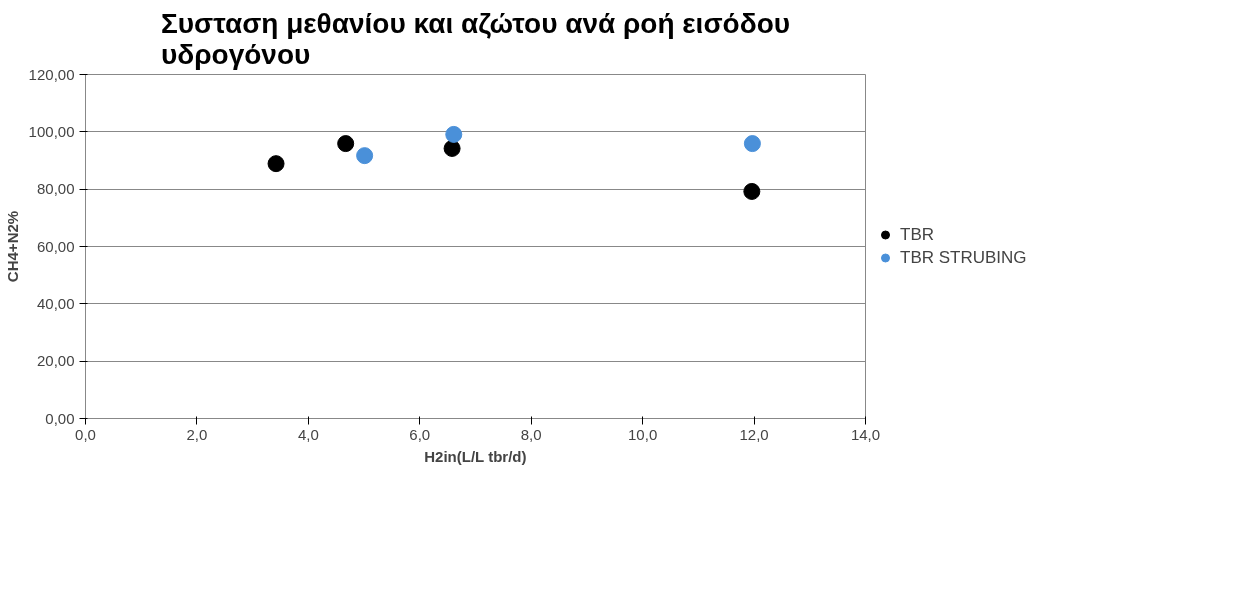 The width and height of the screenshot is (1245, 601). What do you see at coordinates (55, 246) in the screenshot?
I see `y-tick-label: 60,00` at bounding box center [55, 246].